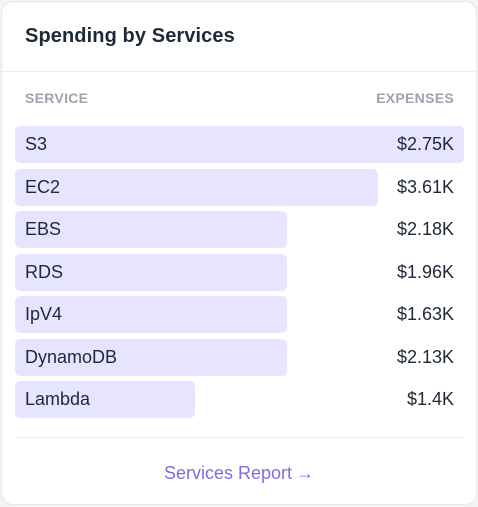  I want to click on service-name: DynamoDB, so click(71, 356).